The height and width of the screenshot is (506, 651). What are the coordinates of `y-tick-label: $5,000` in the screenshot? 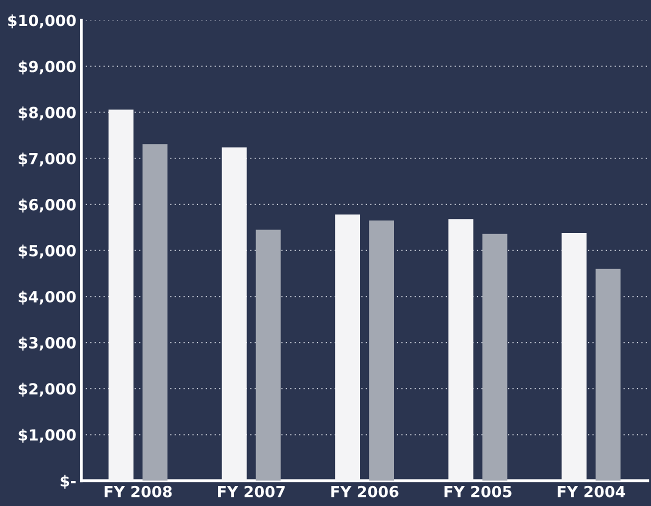 It's located at (47, 251).